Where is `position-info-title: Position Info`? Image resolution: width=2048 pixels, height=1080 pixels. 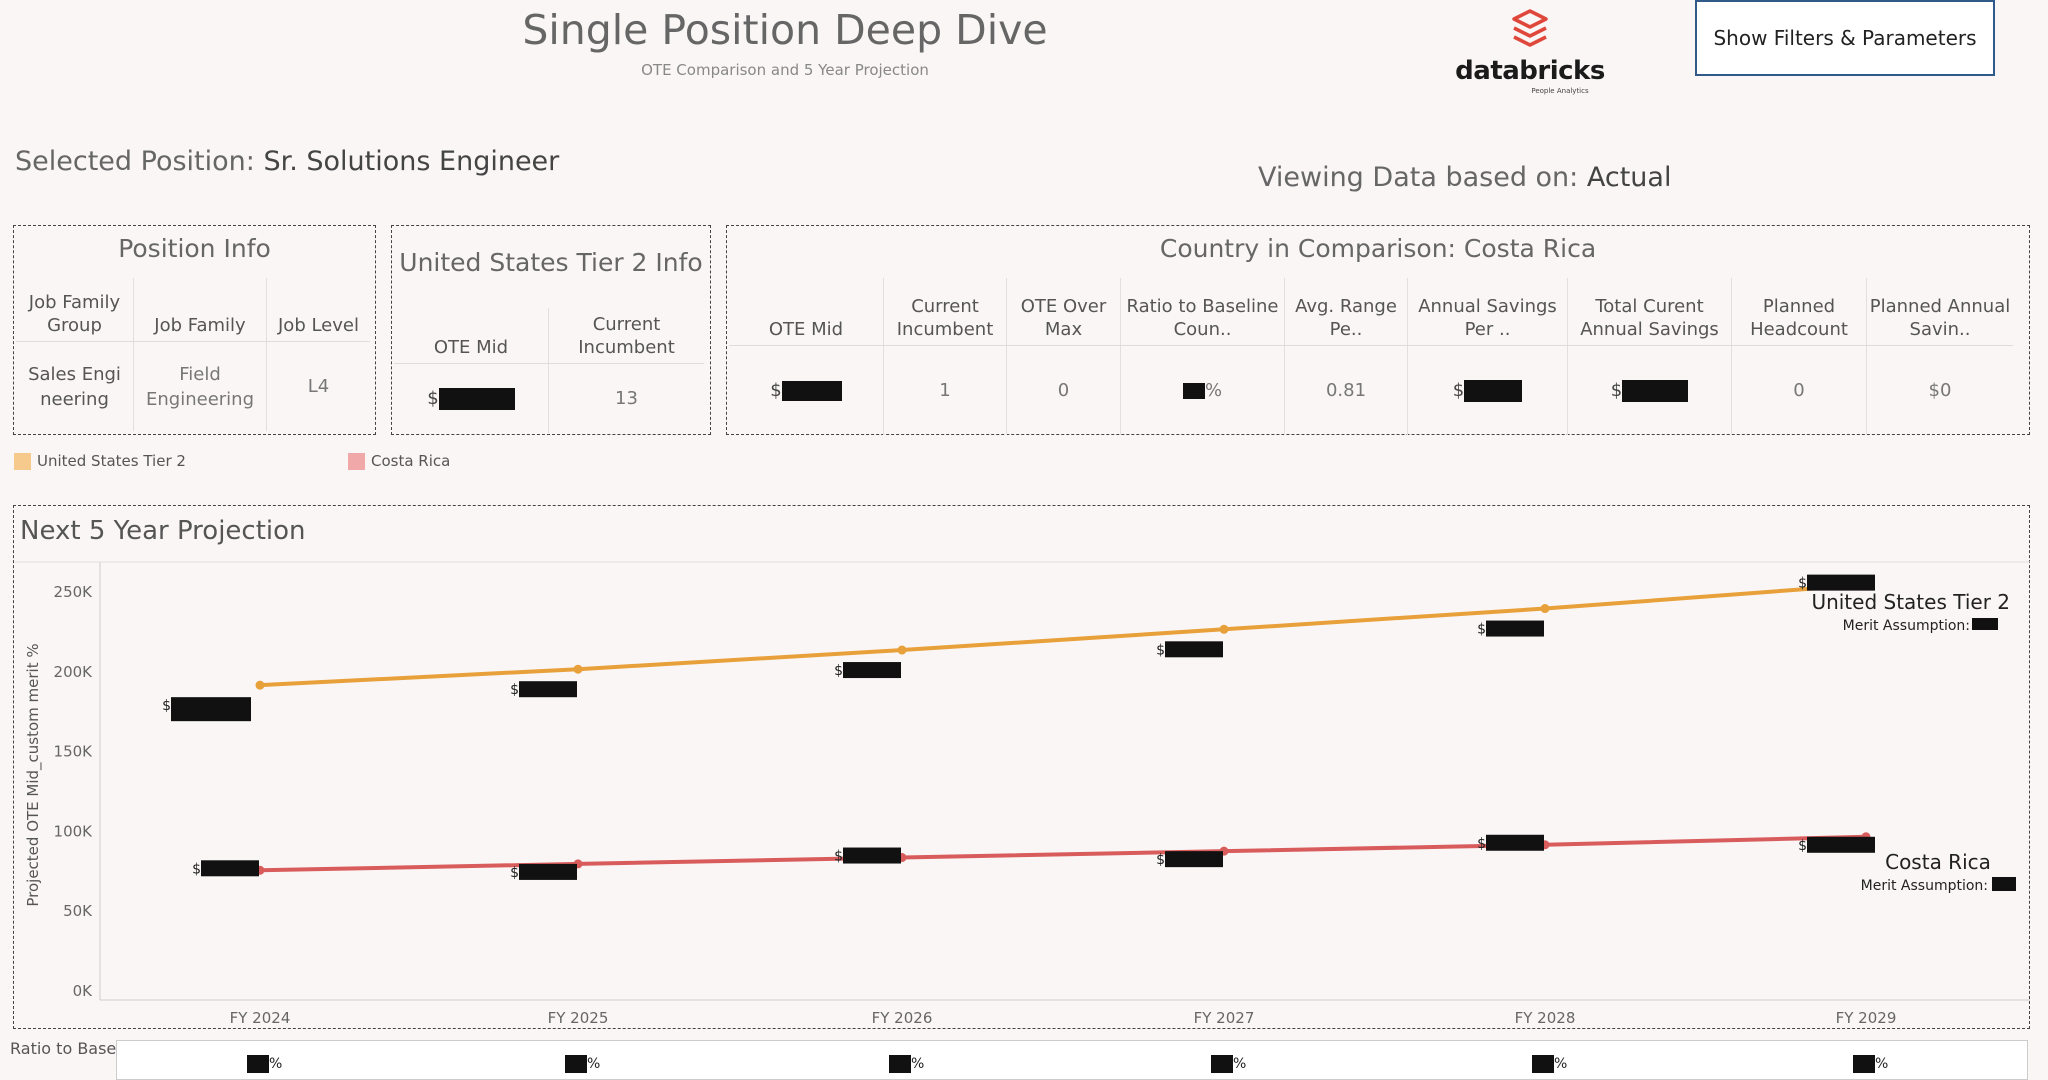 position-info-title: Position Info is located at coordinates (194, 248).